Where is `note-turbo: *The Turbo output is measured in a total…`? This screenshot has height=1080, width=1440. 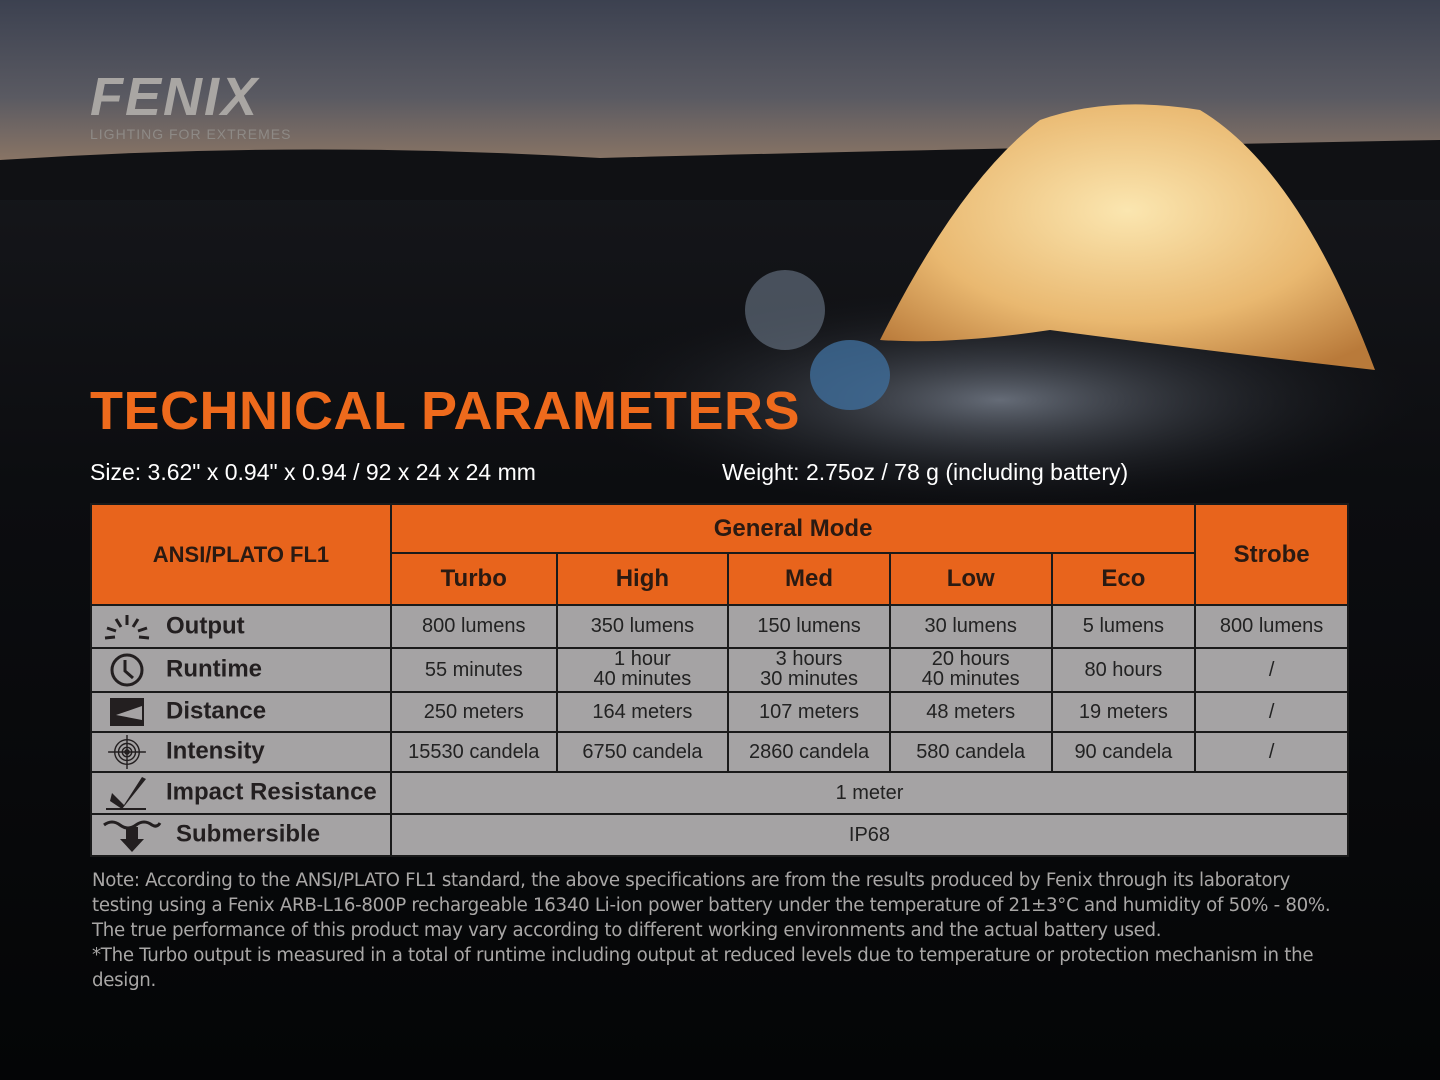
note-turbo: *The Turbo output is measured in a total… is located at coordinates (703, 968).